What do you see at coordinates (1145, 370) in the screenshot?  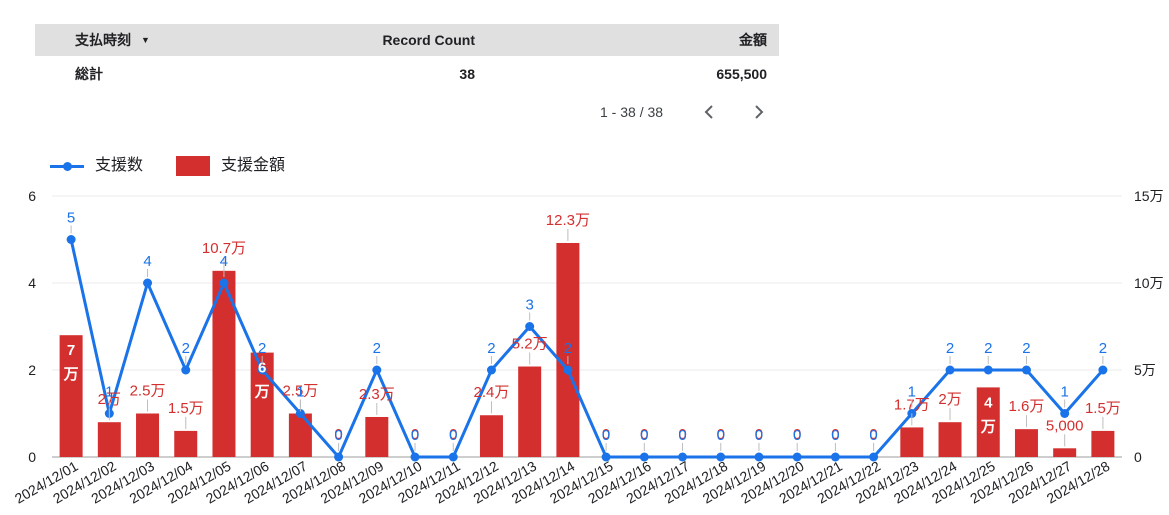 I see `y-right-tick-label: 5万` at bounding box center [1145, 370].